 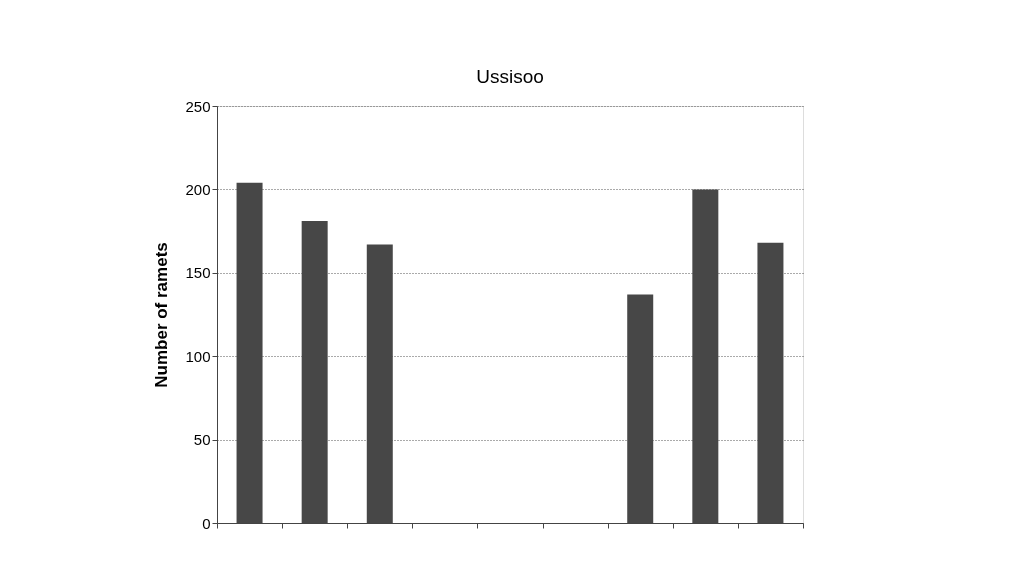 I want to click on y-tick-label: 250, so click(x=198, y=106).